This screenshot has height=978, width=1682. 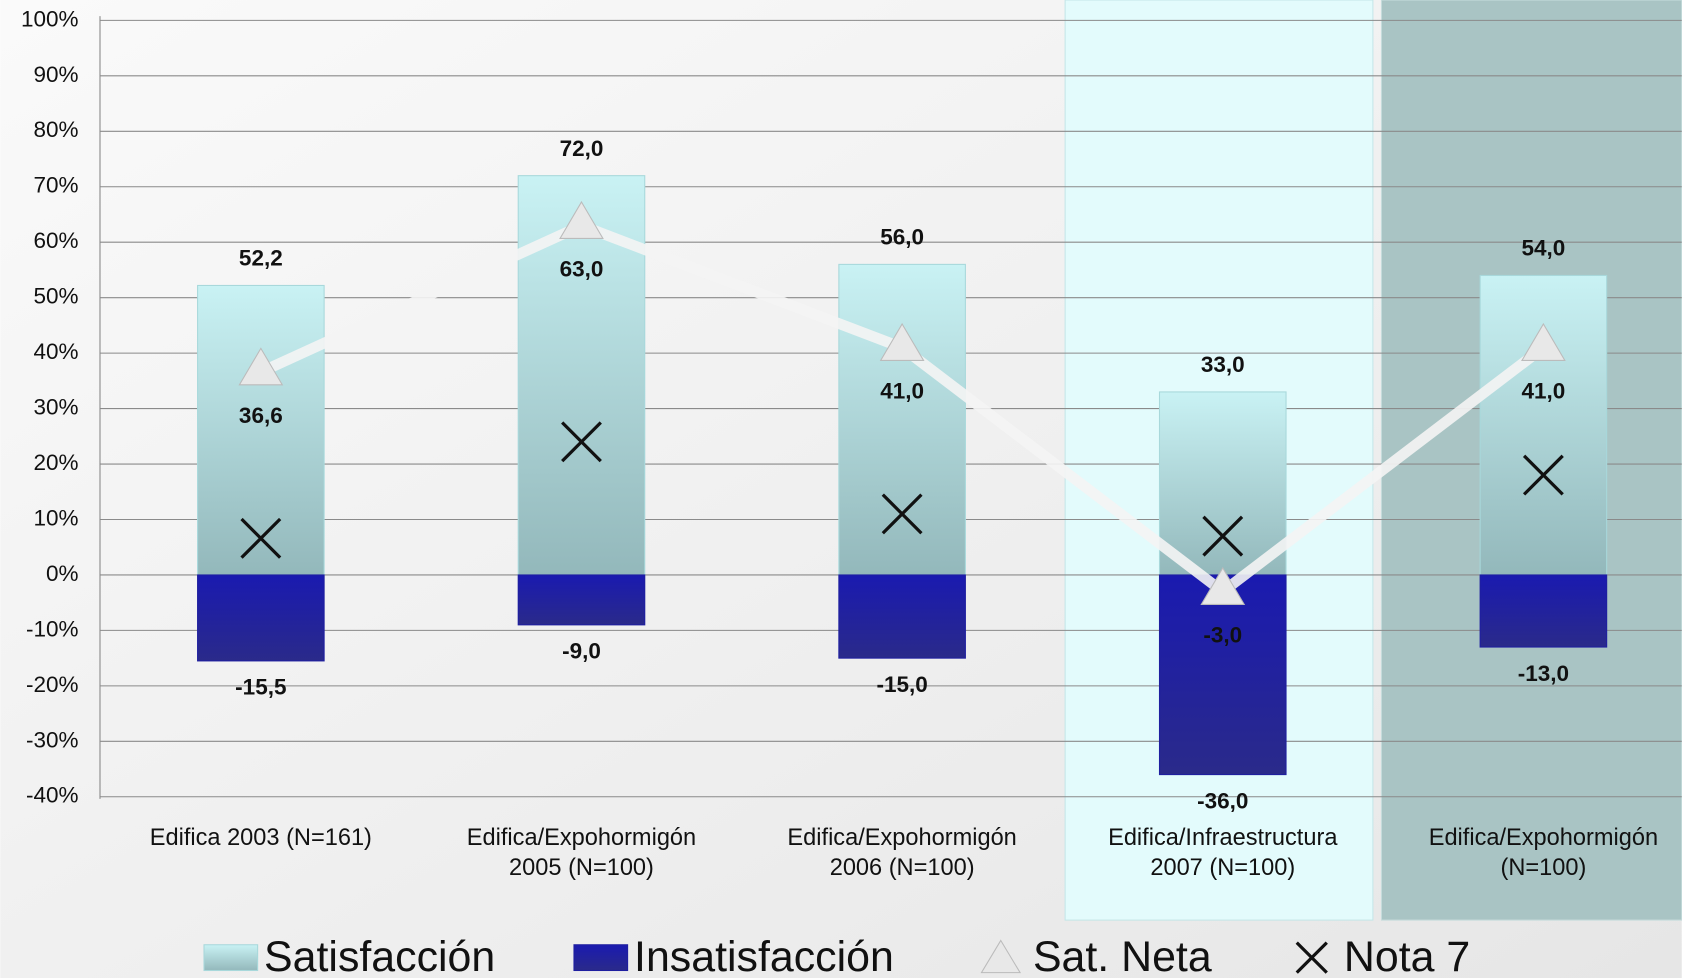 I want to click on y-tick-label: 20%, so click(x=55, y=462).